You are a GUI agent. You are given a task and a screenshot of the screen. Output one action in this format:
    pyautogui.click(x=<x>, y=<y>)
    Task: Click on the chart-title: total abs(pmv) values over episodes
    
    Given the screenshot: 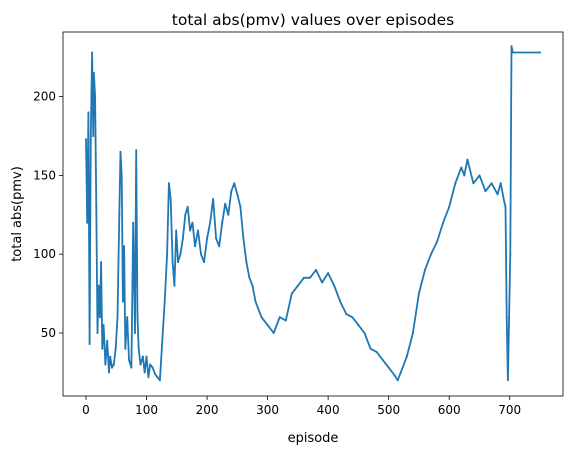 What is the action you would take?
    pyautogui.click(x=313, y=20)
    